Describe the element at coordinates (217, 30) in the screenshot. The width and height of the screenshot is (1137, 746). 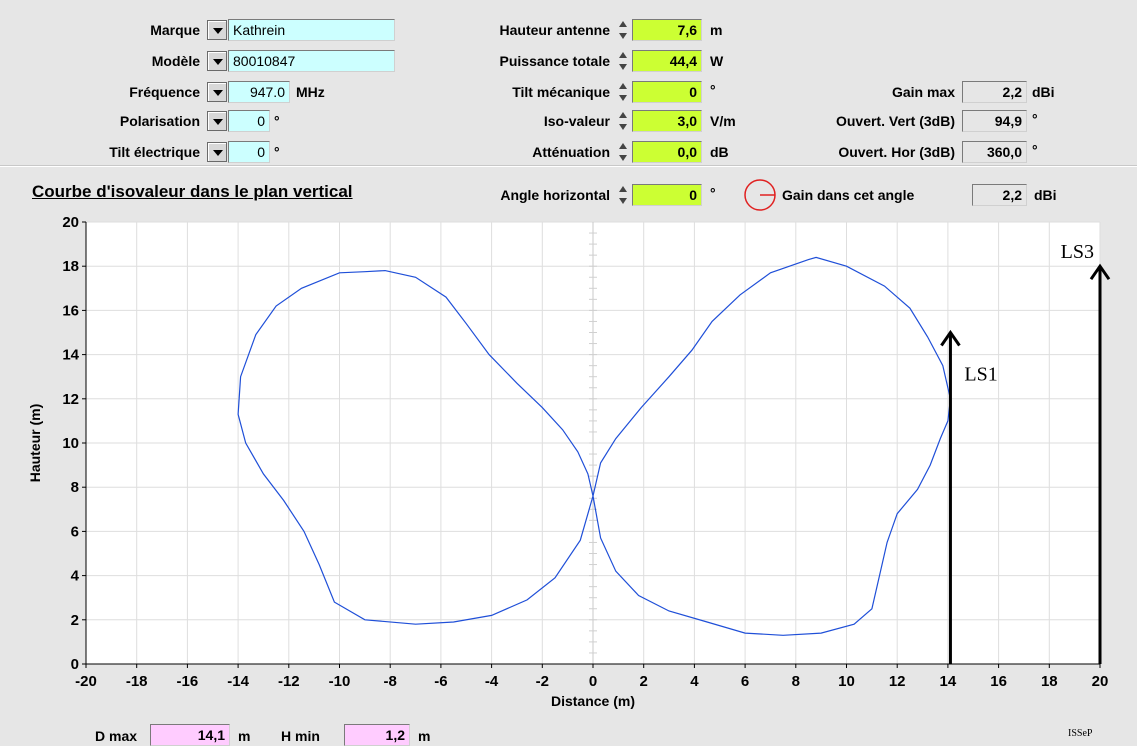
I see `marque-dropdown-button` at that location.